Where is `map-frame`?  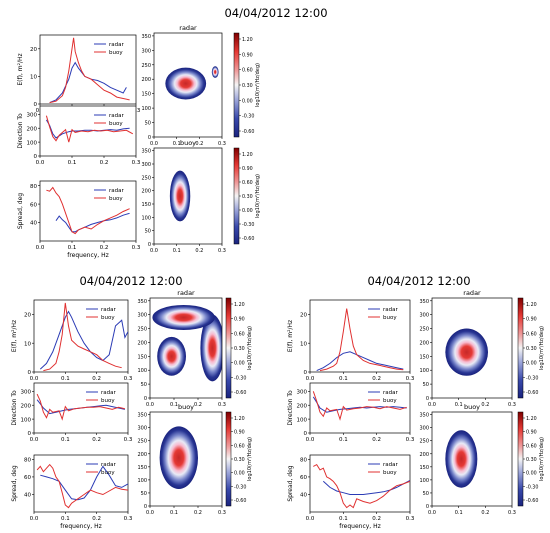 map-frame is located at coordinates (472, 348).